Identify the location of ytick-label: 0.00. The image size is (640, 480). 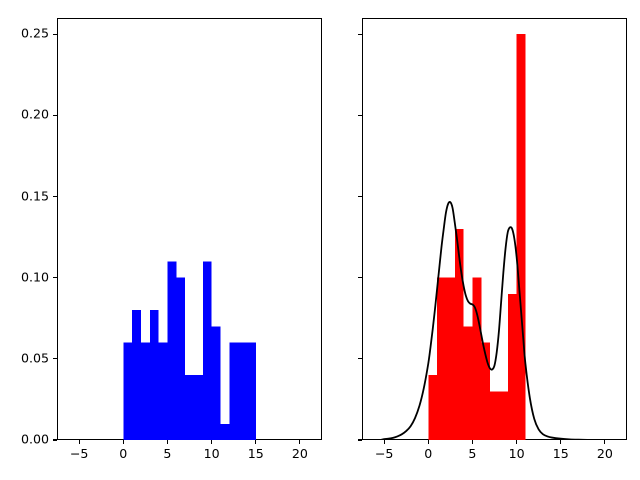
(34, 439).